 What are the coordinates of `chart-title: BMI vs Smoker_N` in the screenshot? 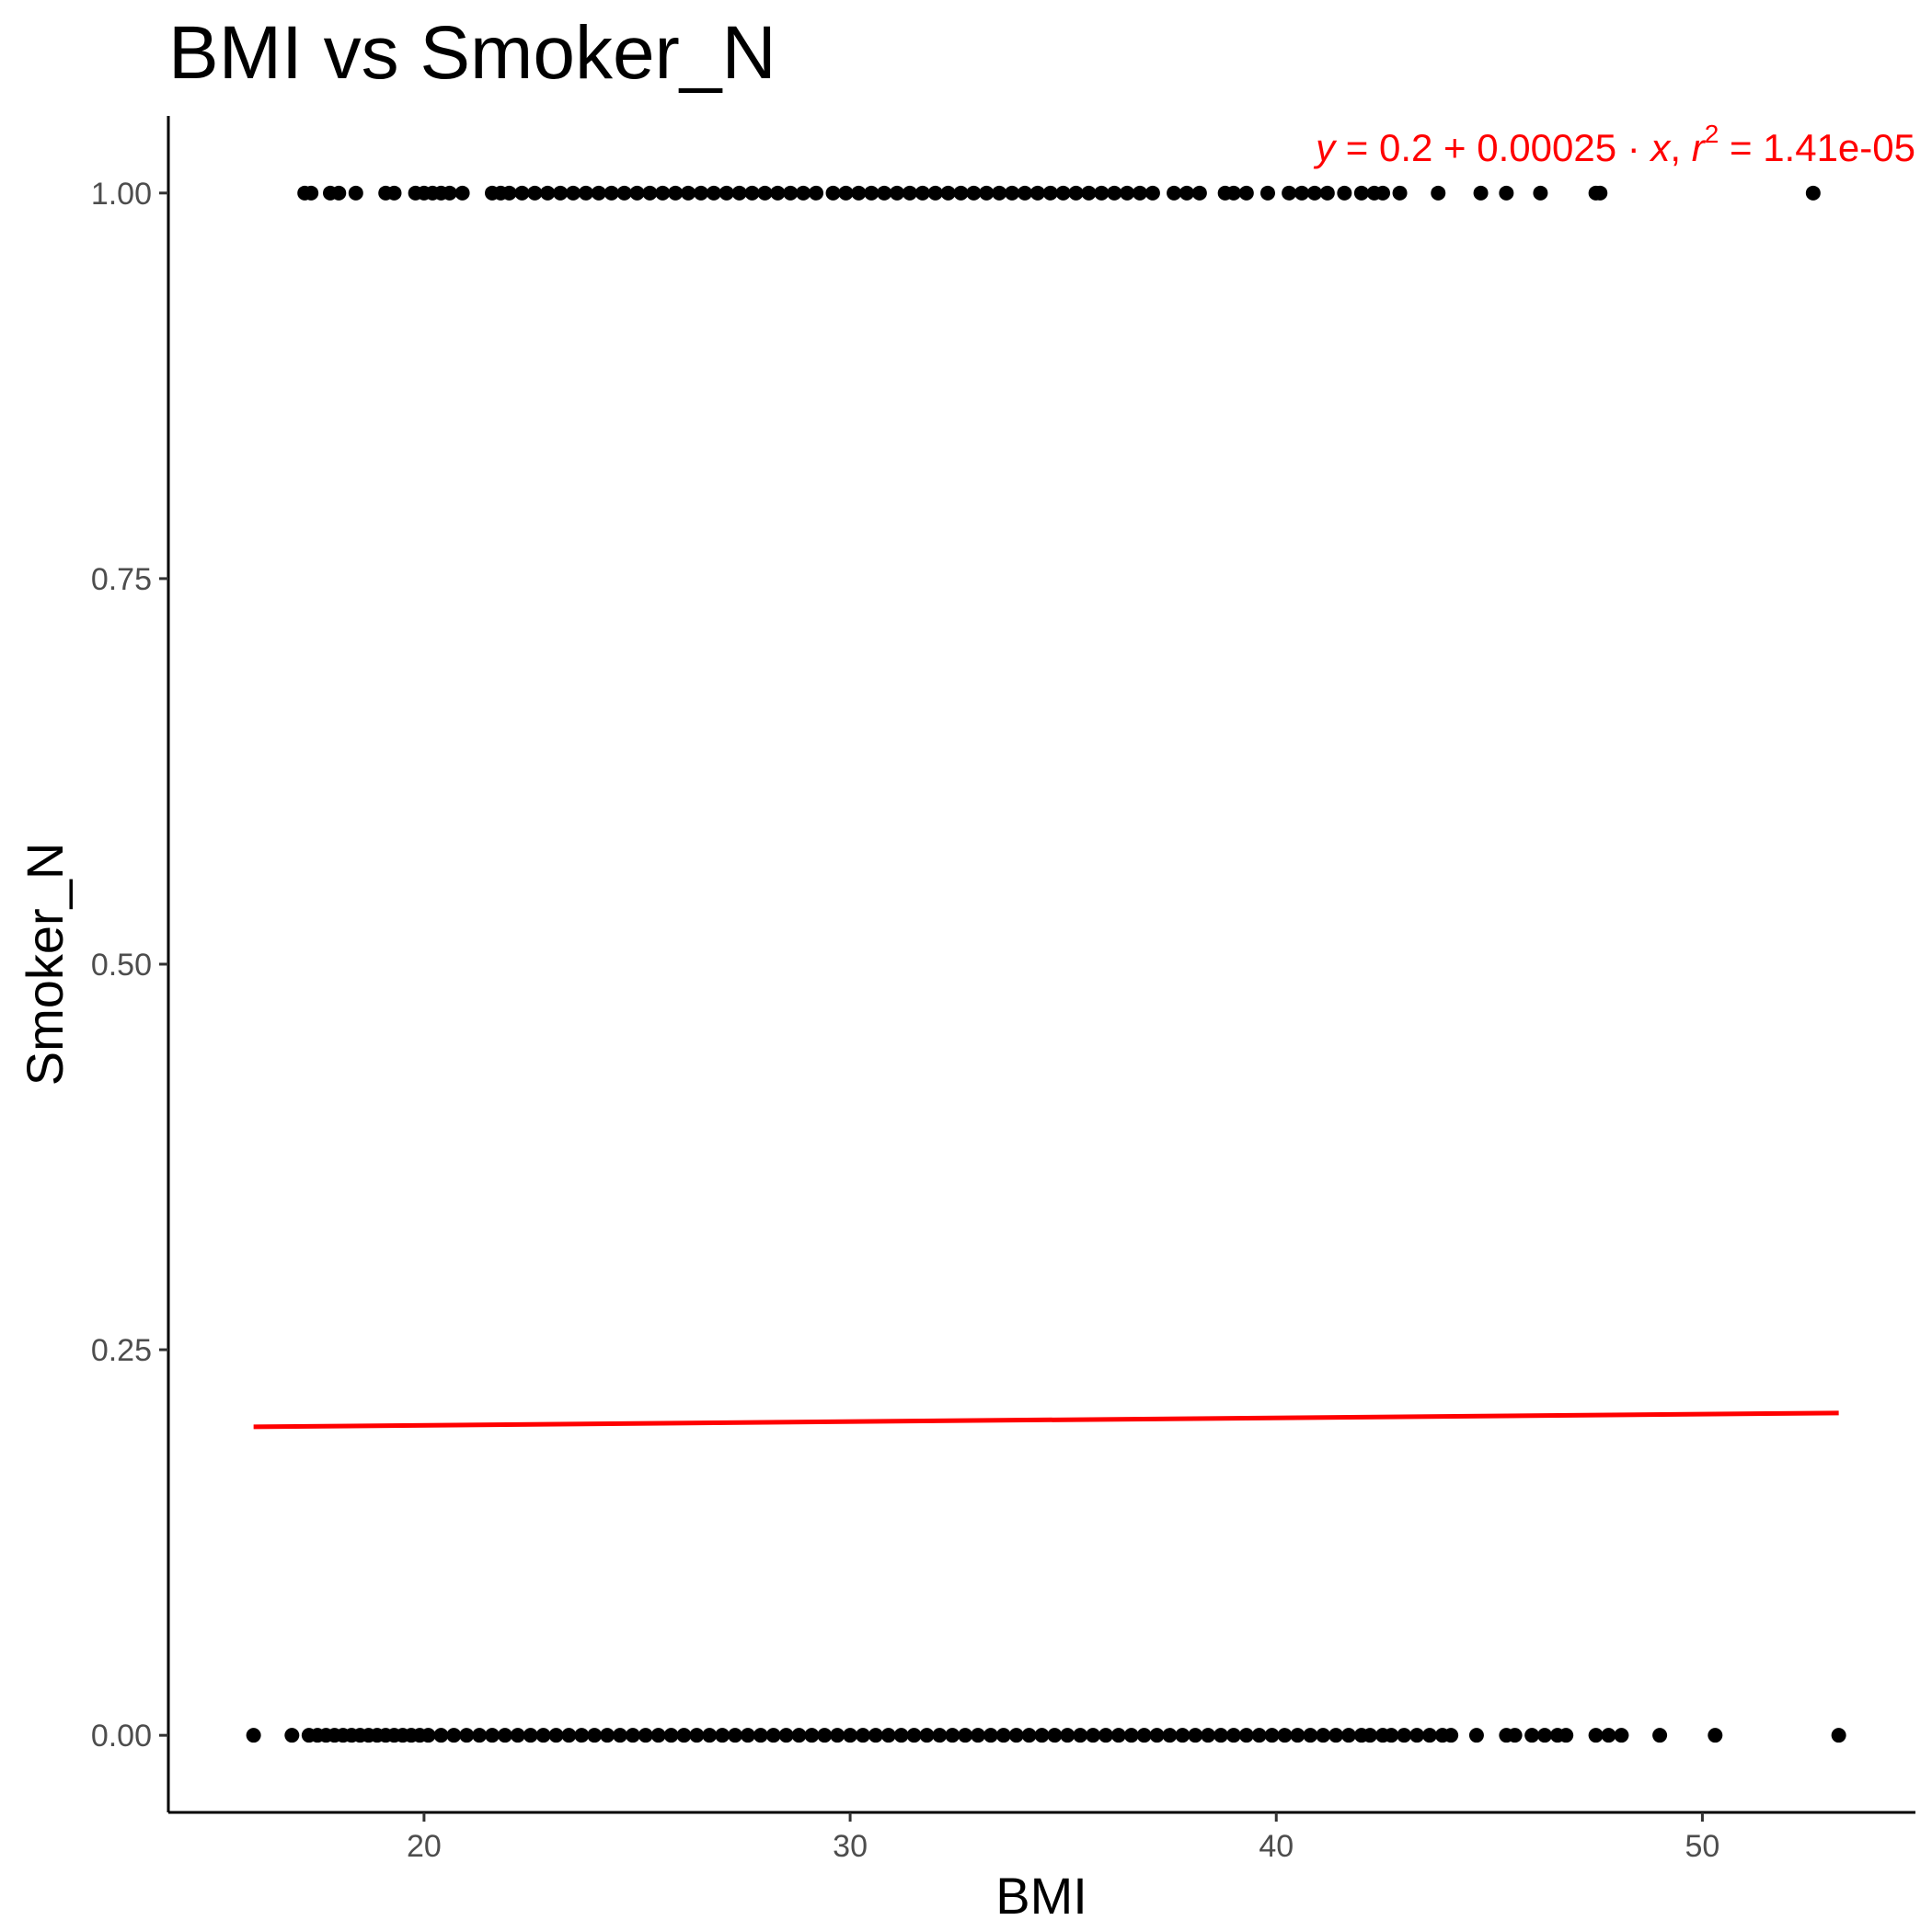 It's located at (472, 53).